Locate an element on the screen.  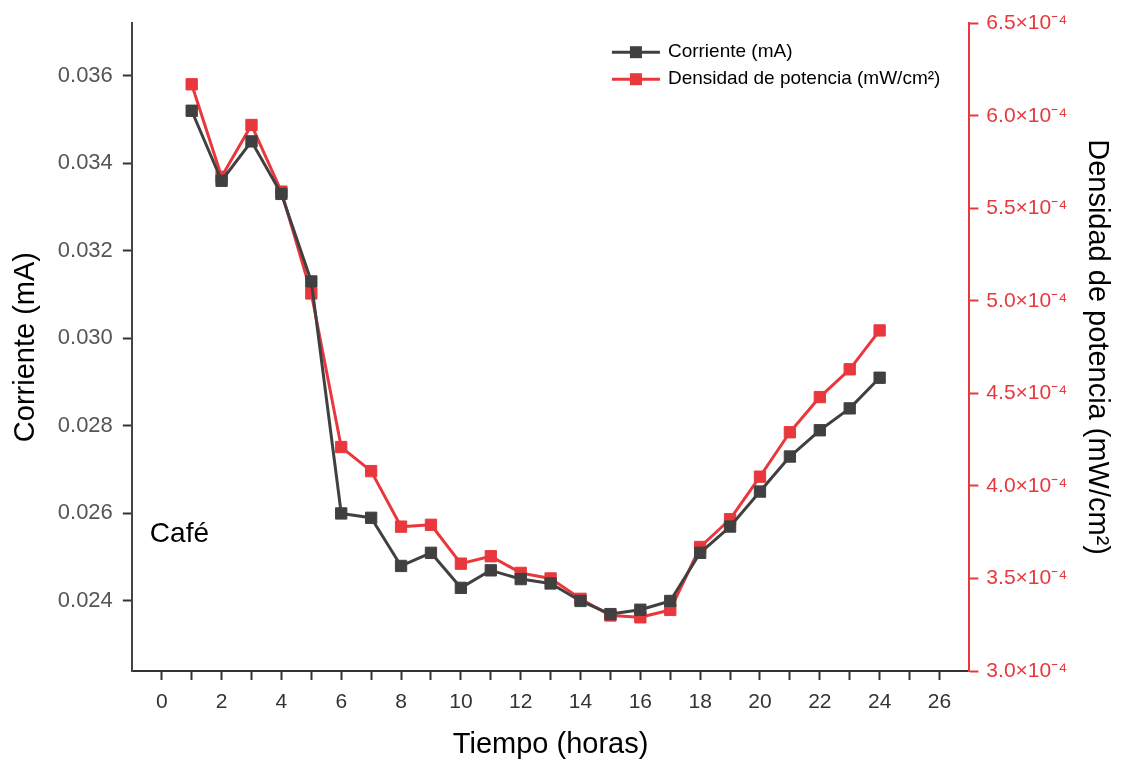
x-tick-label: 26 is located at coordinates (939, 701).